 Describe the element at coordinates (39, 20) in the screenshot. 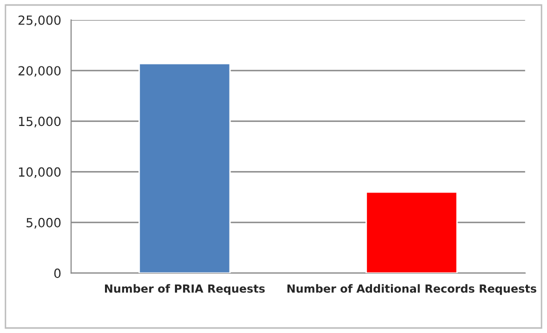

I see `y-tick-label: 25,000` at that location.